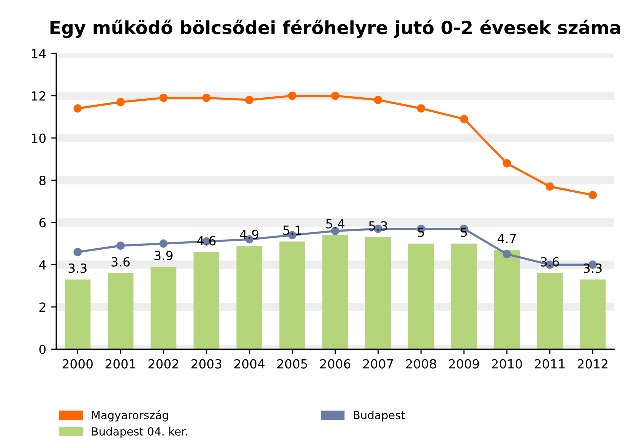  What do you see at coordinates (464, 364) in the screenshot?
I see `x-tick-label: 2009` at bounding box center [464, 364].